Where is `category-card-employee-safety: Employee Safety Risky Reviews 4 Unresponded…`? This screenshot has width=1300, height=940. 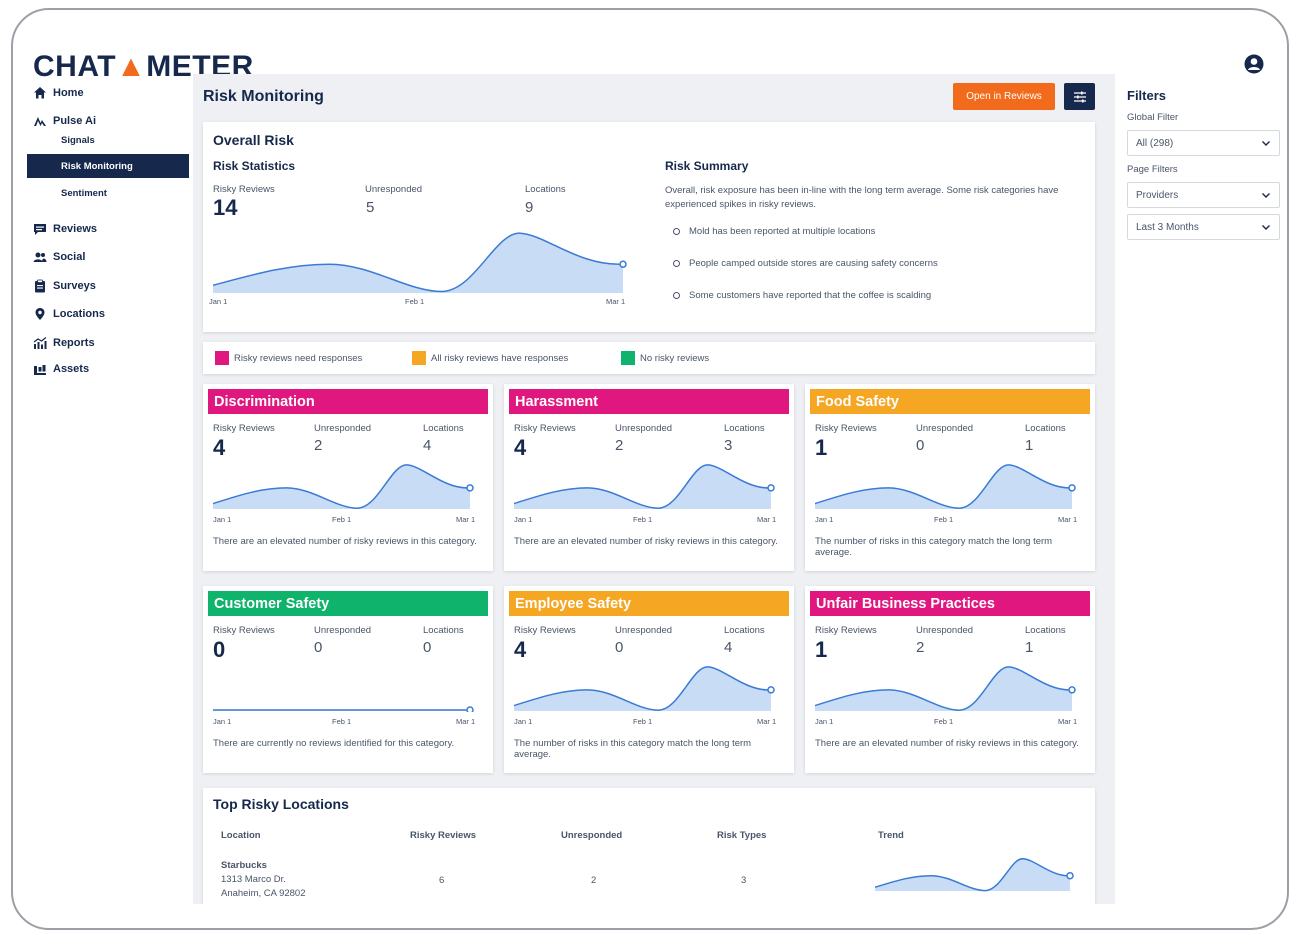 category-card-employee-safety: Employee Safety Risky Reviews 4 Unresponded… is located at coordinates (649, 679).